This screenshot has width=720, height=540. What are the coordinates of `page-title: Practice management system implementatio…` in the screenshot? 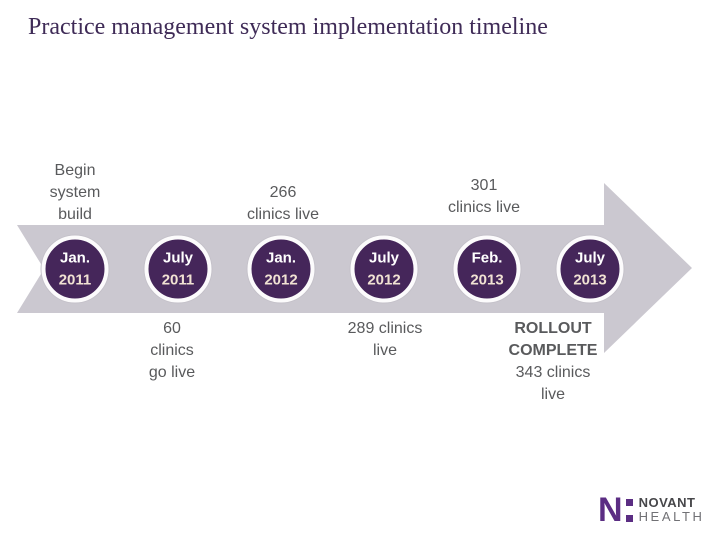 It's located at (288, 27).